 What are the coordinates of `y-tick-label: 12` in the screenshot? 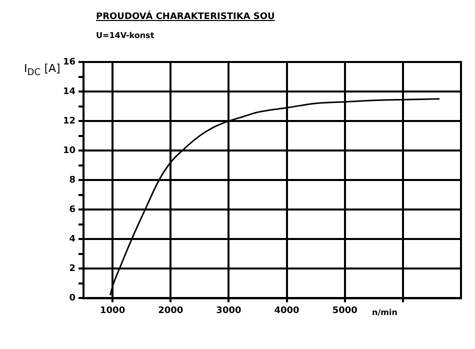 It's located at (69, 121).